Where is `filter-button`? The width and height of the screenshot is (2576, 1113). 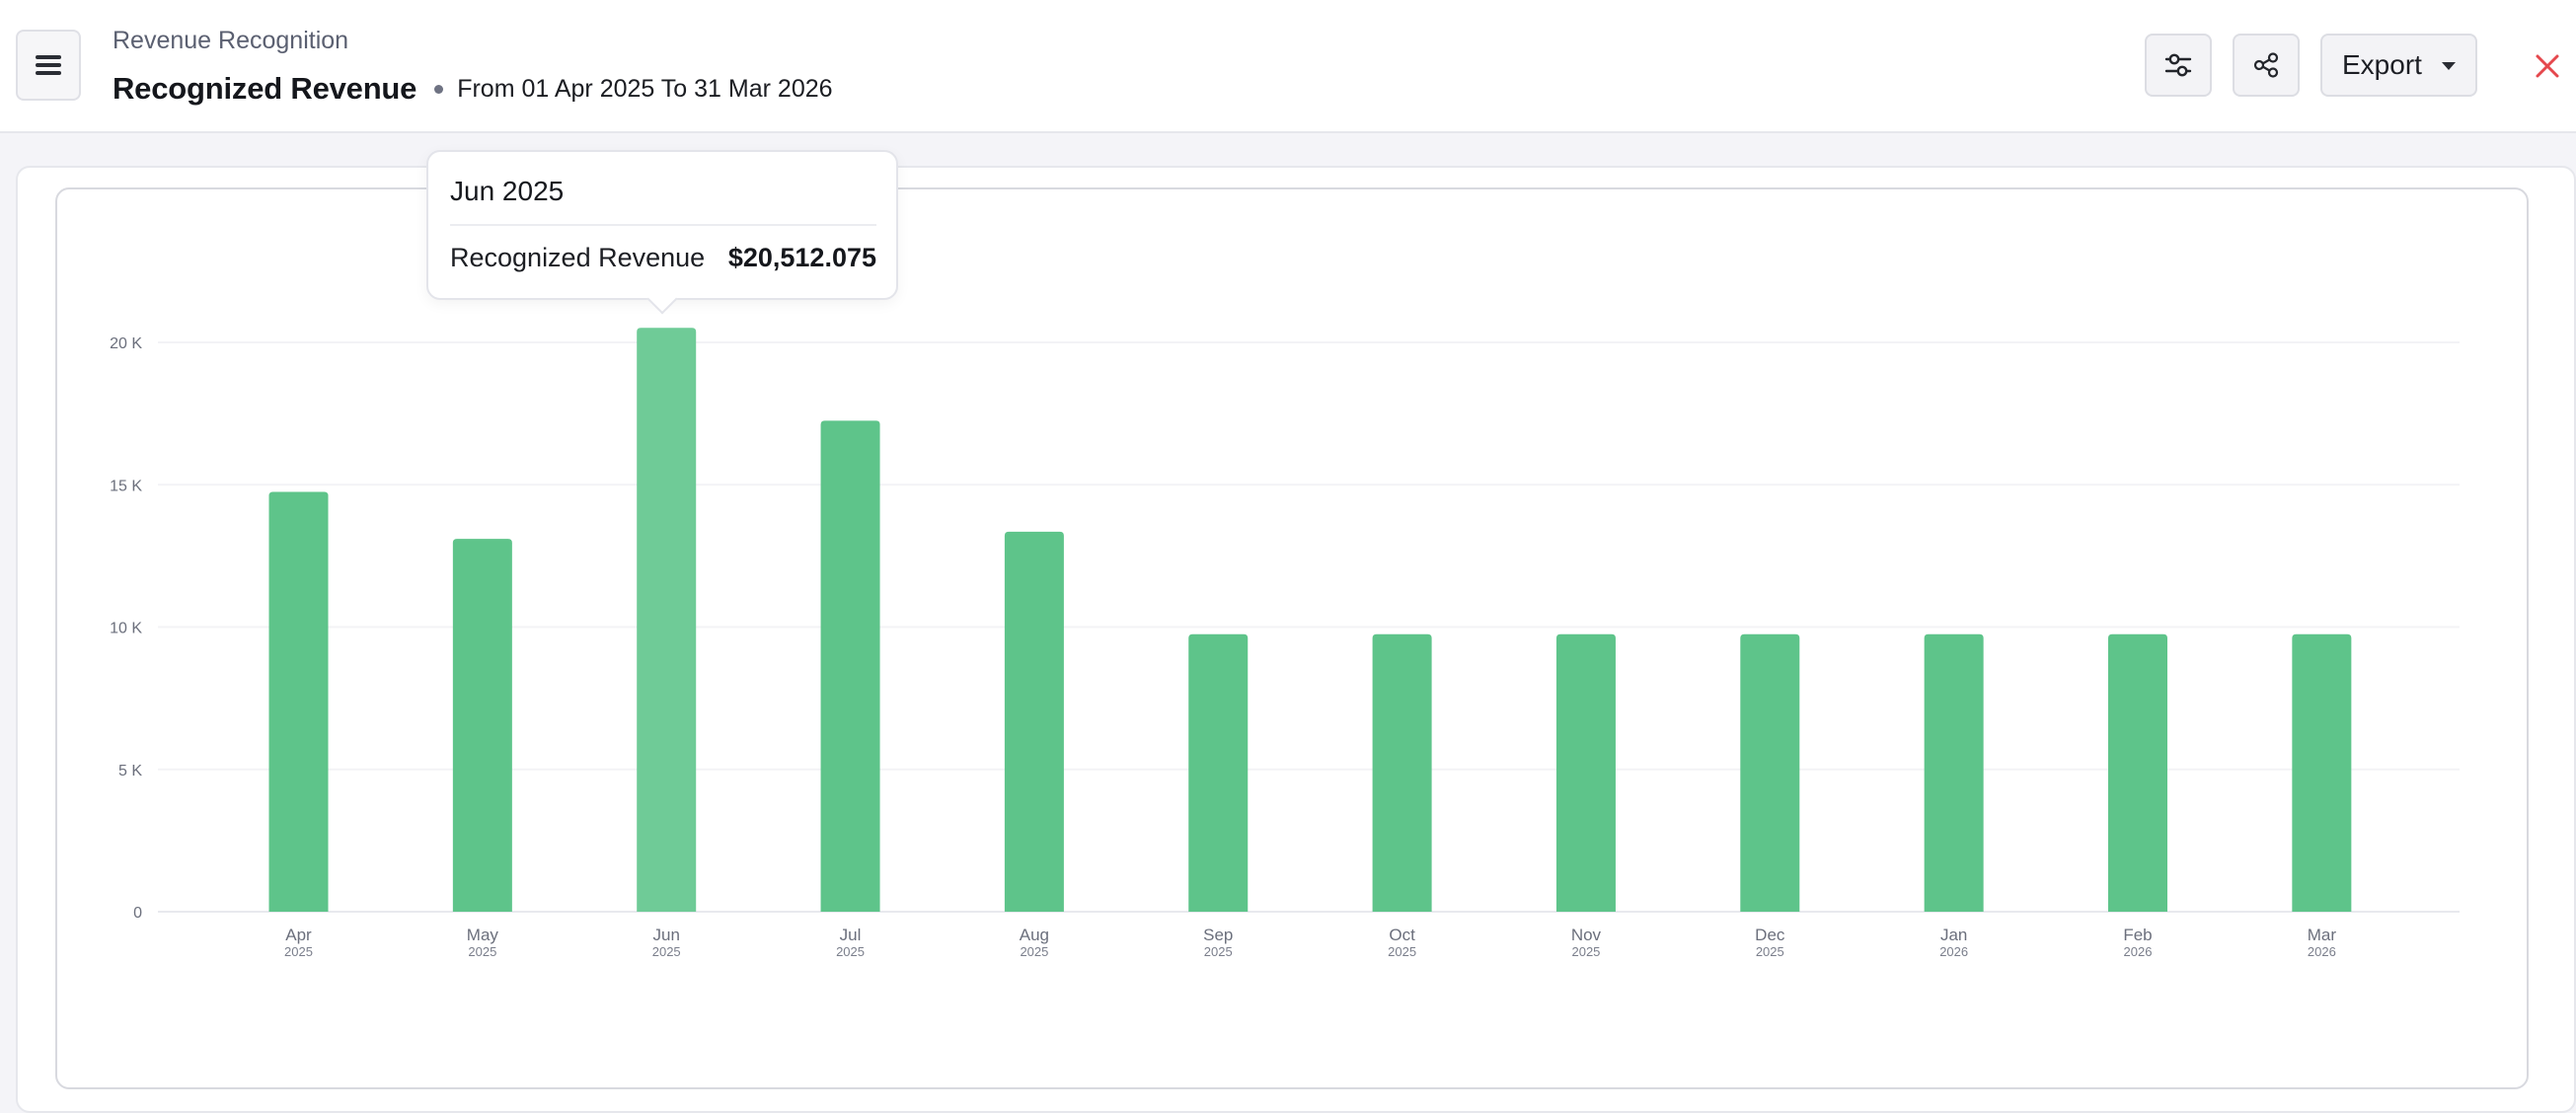
filter-button is located at coordinates (2178, 65).